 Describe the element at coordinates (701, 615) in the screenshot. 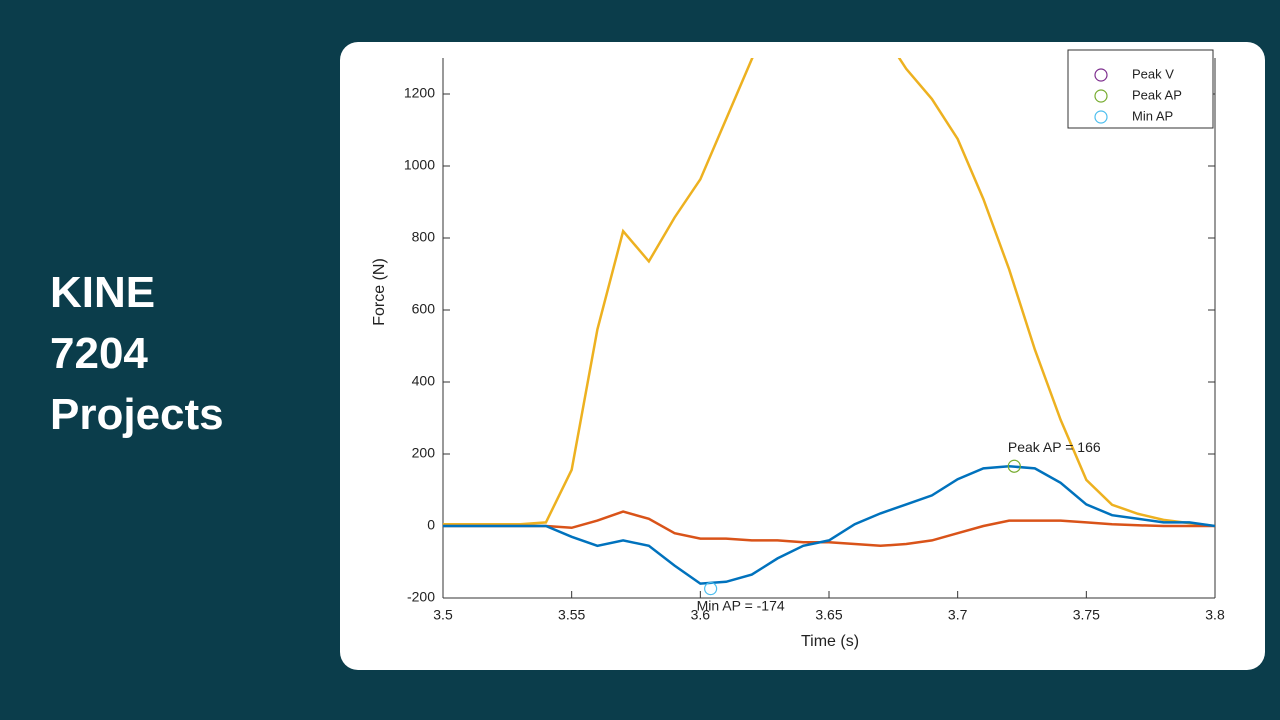

I see `x-tick-label: 3.6` at that location.